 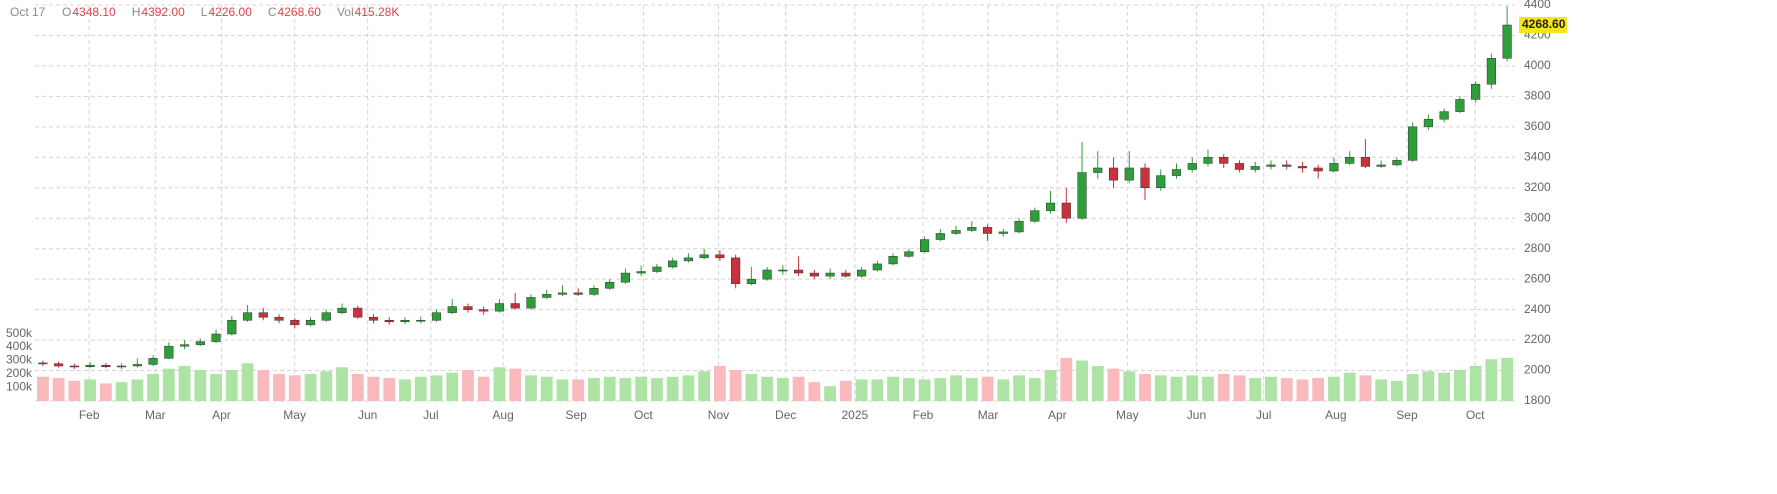 I want to click on y-tick-label: 2600, so click(x=1537, y=278).